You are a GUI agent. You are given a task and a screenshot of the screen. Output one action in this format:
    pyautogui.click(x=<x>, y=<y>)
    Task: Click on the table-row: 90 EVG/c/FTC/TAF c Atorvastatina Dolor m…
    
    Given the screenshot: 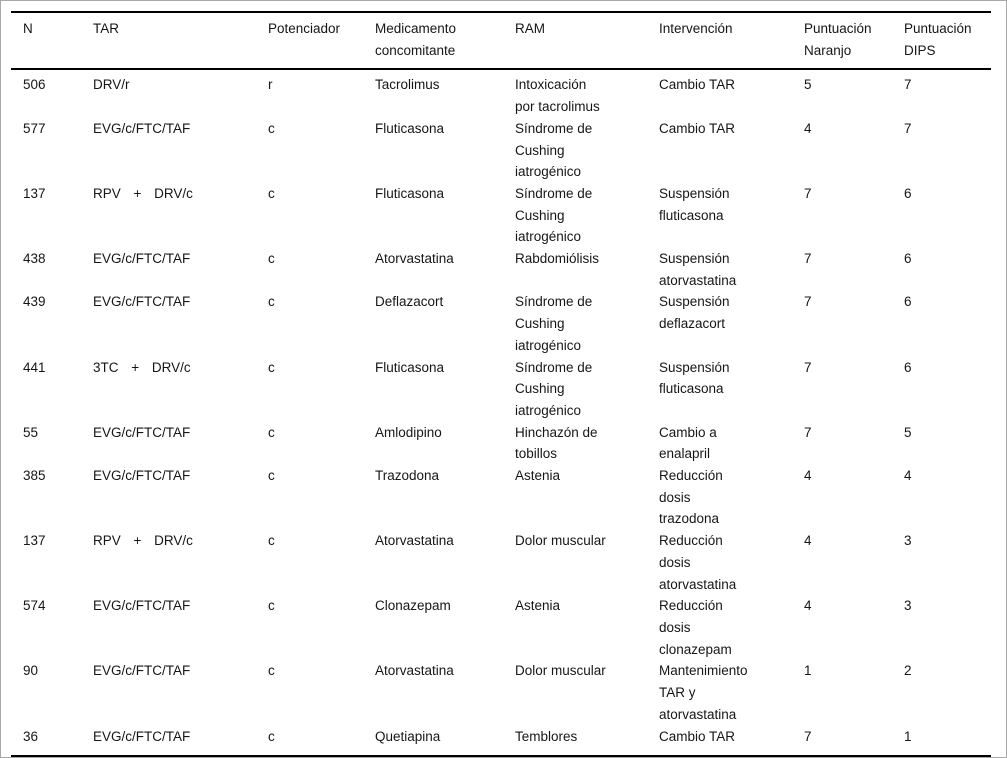 What is the action you would take?
    pyautogui.click(x=501, y=692)
    